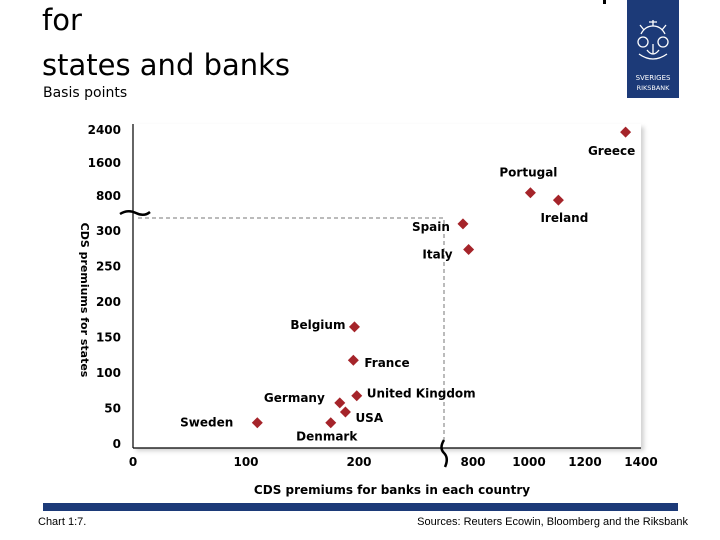  What do you see at coordinates (369, 418) in the screenshot?
I see `data-point-label: USA` at bounding box center [369, 418].